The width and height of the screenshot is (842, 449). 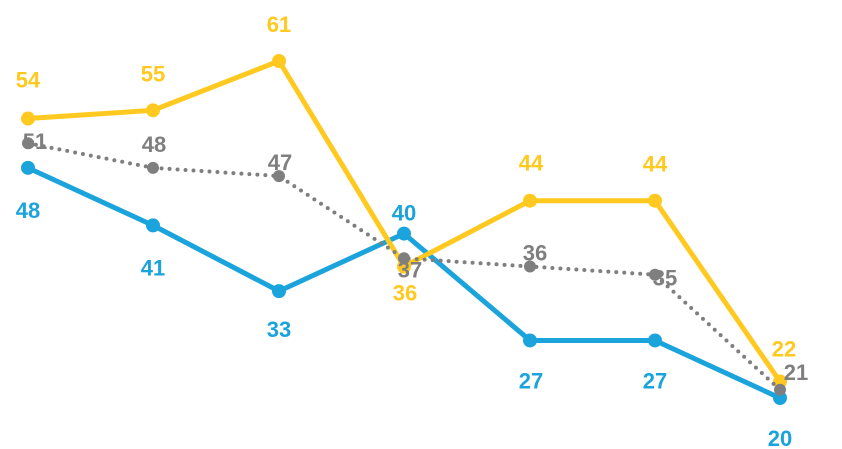 I want to click on series-3-data-label-1: 48, so click(x=28, y=210).